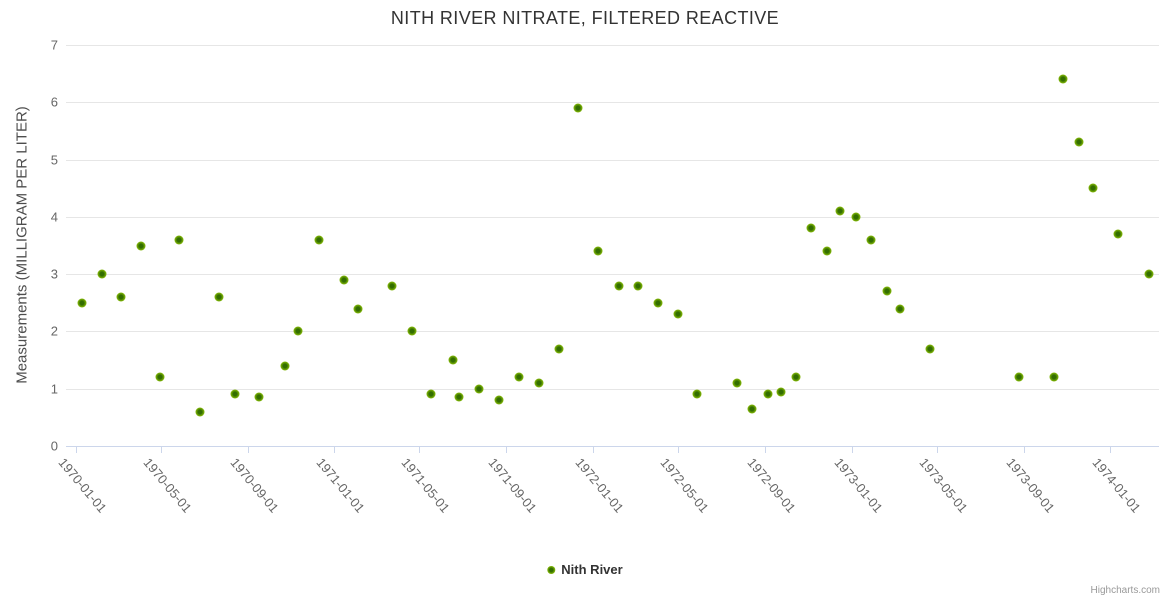 The image size is (1170, 600). I want to click on y-axis-label: 2, so click(54, 331).